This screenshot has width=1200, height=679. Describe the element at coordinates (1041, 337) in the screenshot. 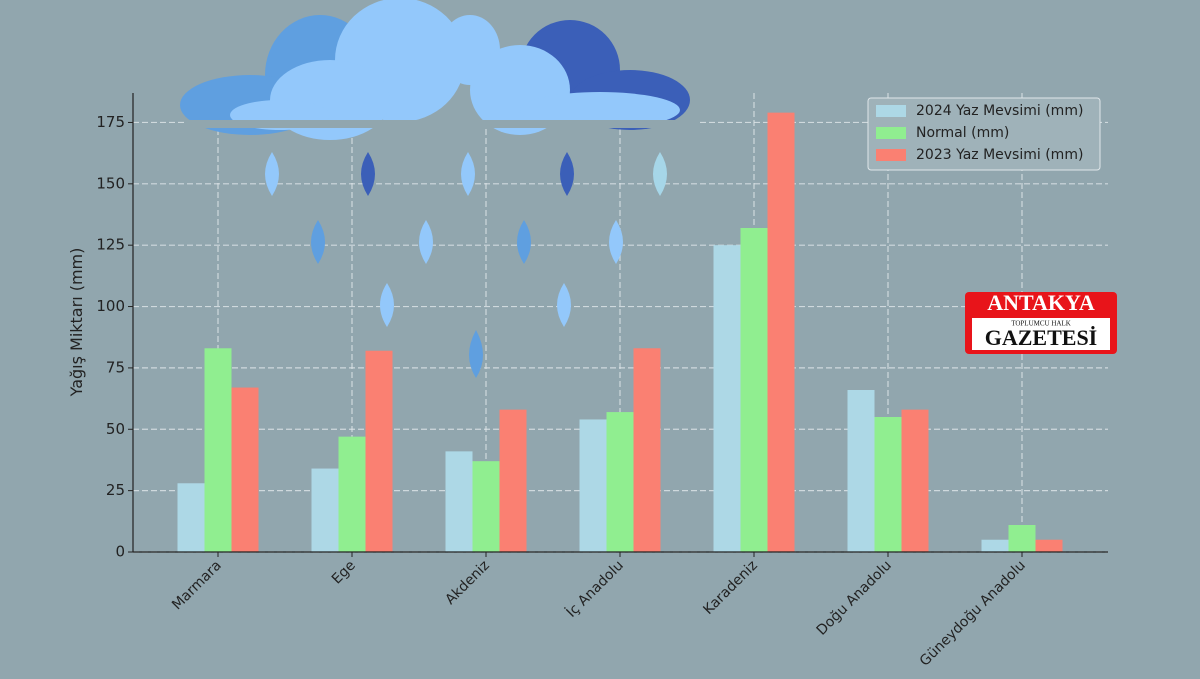

I see `logo-name: GAZETESİ` at that location.